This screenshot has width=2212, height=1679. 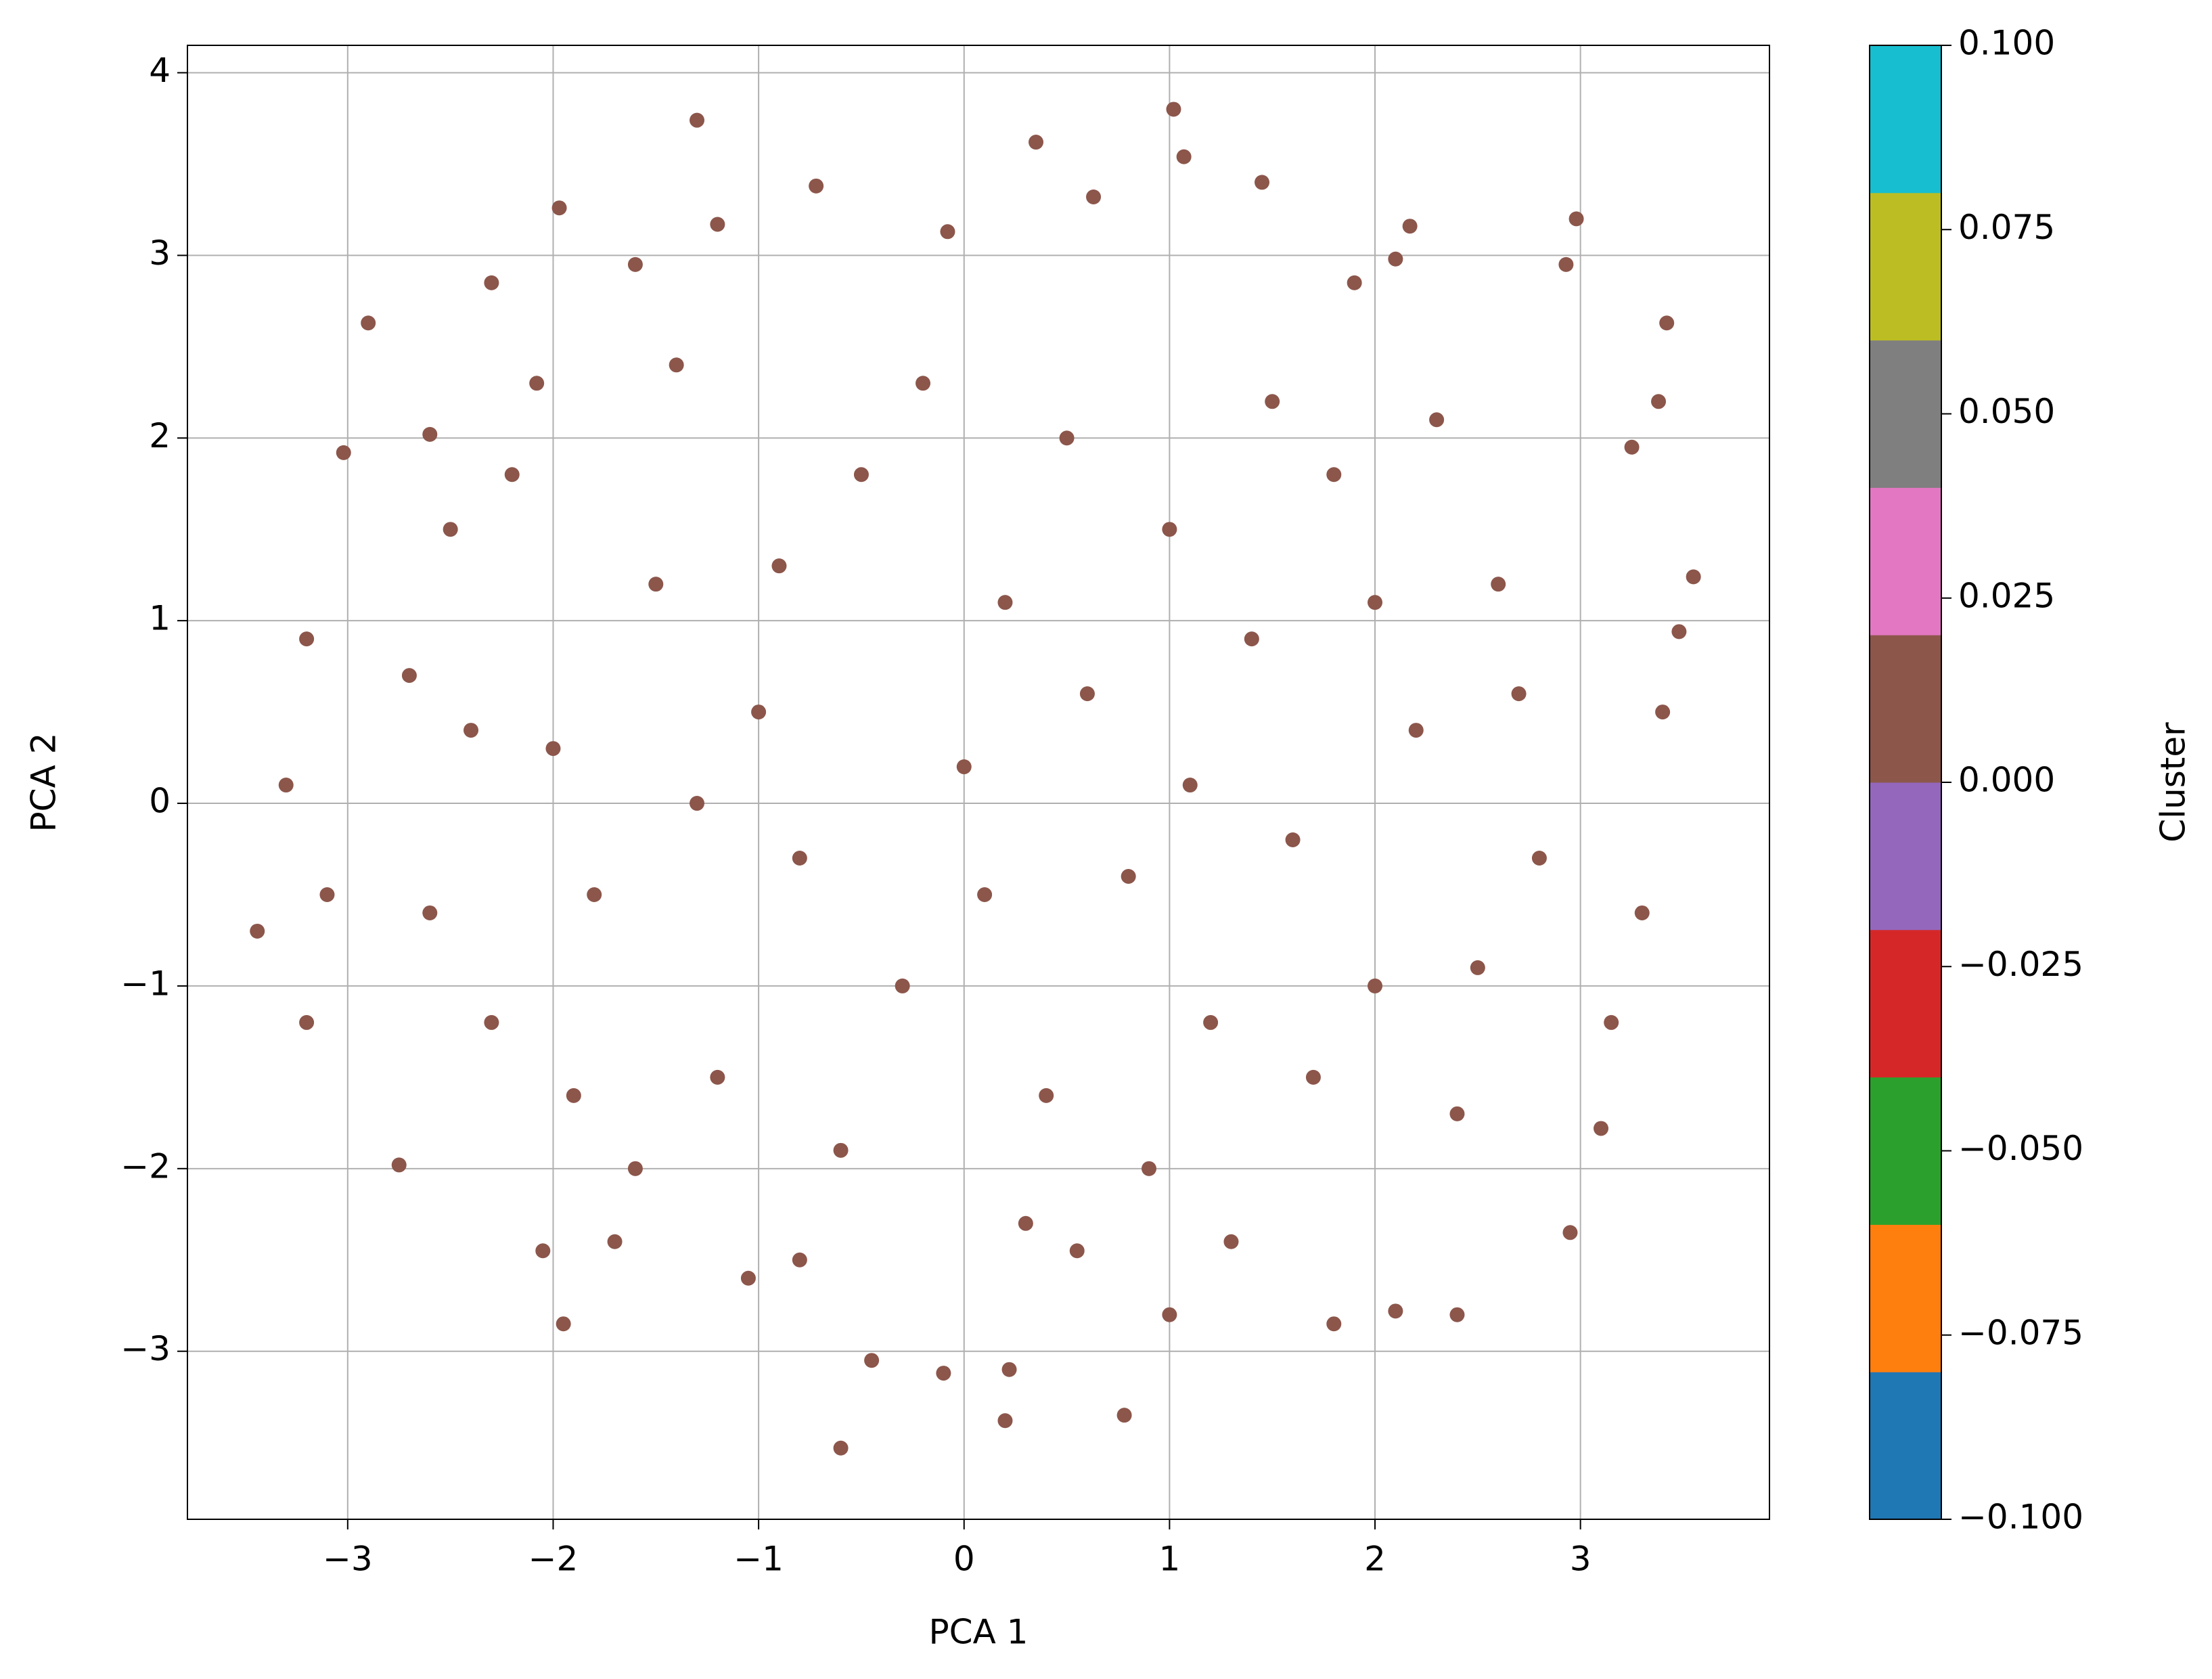 I want to click on y-tick-label: 1, so click(x=160, y=618).